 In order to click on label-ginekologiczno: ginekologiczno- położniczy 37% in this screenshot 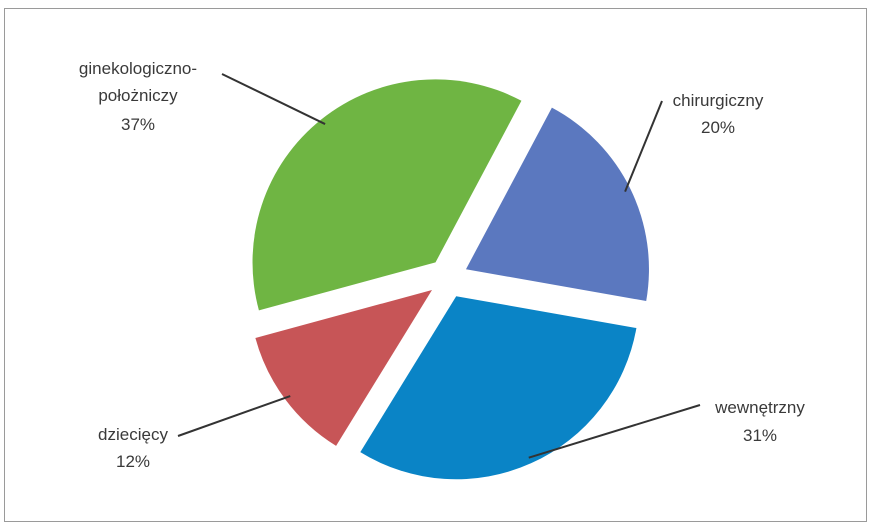, I will do `click(138, 96)`.